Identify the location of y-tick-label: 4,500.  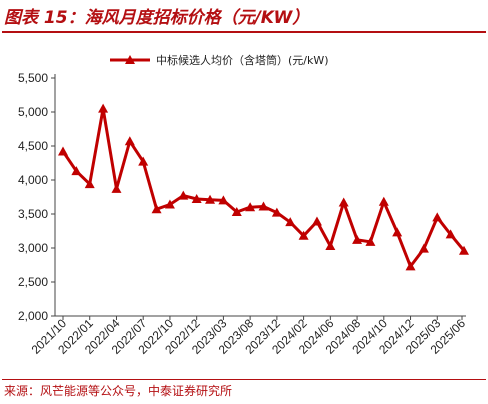
(33, 146).